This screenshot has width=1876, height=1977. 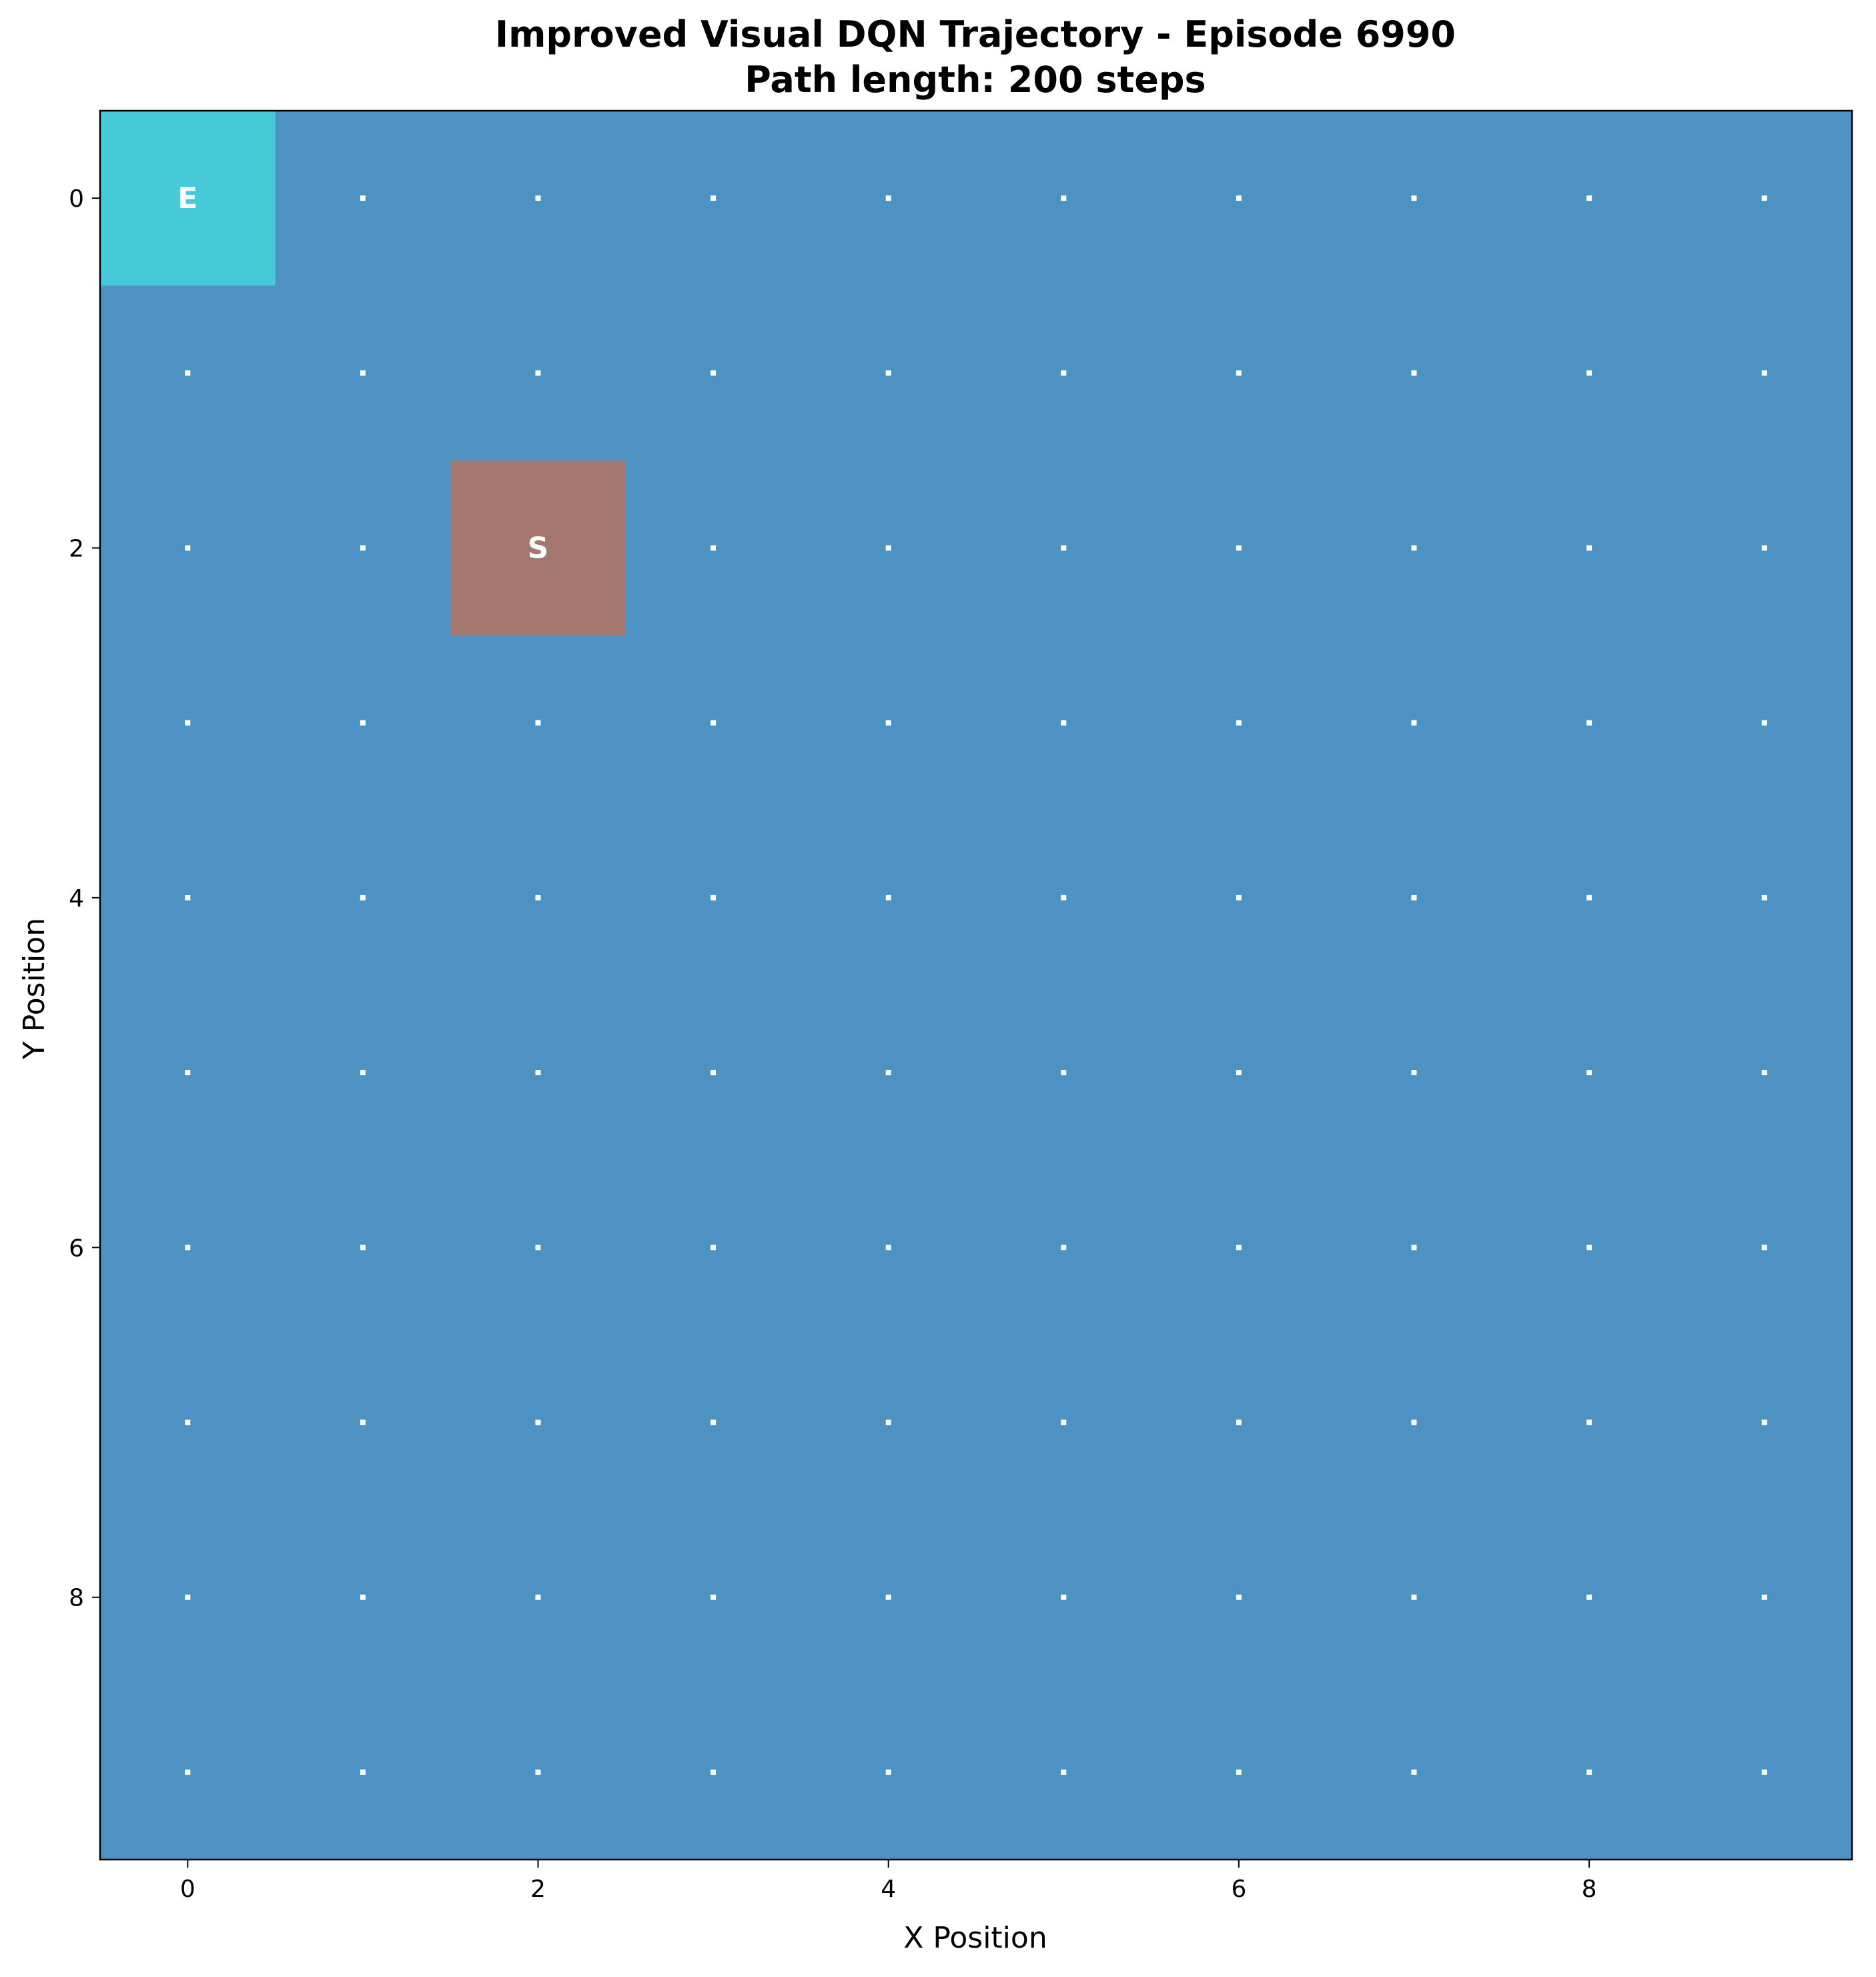 I want to click on y-tick-label: 2, so click(x=76, y=549).